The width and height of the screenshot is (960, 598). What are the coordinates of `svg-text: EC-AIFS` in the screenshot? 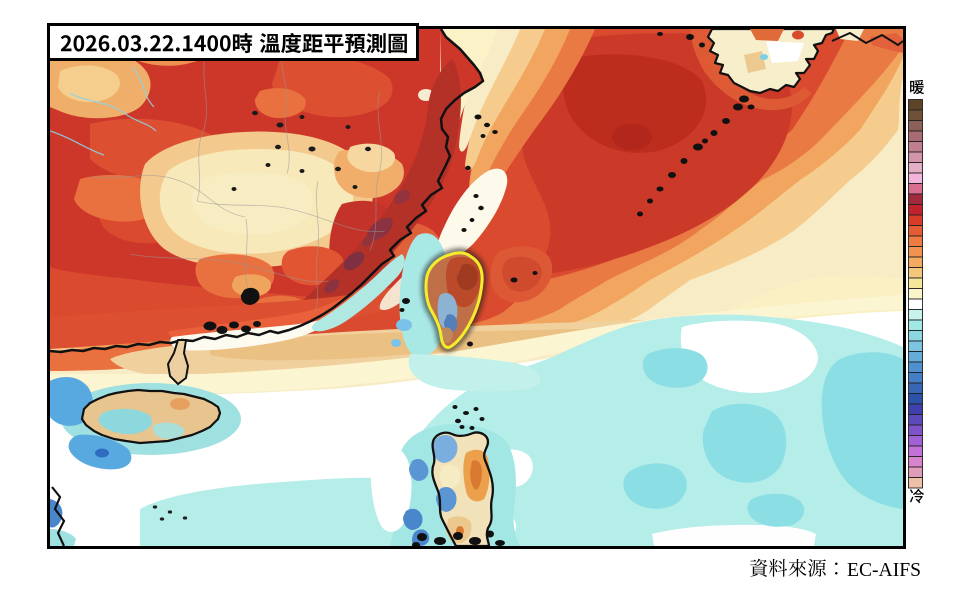 It's located at (884, 570).